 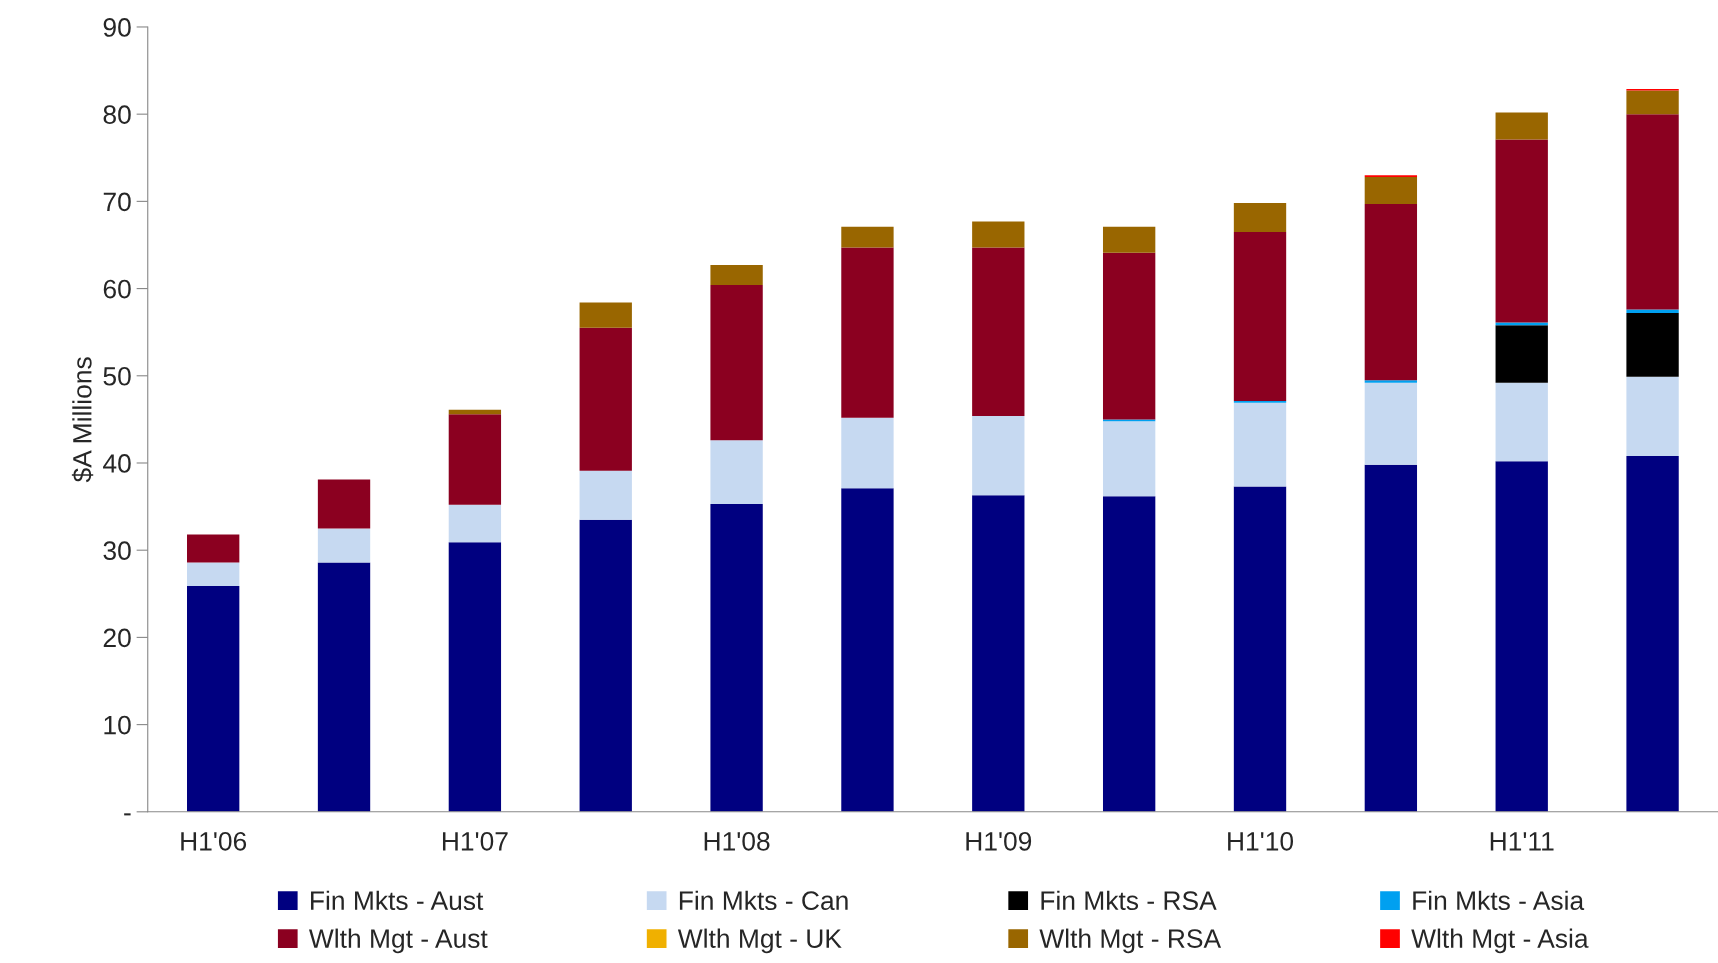 What do you see at coordinates (82, 420) in the screenshot?
I see `y-axis-title: $A Millions` at bounding box center [82, 420].